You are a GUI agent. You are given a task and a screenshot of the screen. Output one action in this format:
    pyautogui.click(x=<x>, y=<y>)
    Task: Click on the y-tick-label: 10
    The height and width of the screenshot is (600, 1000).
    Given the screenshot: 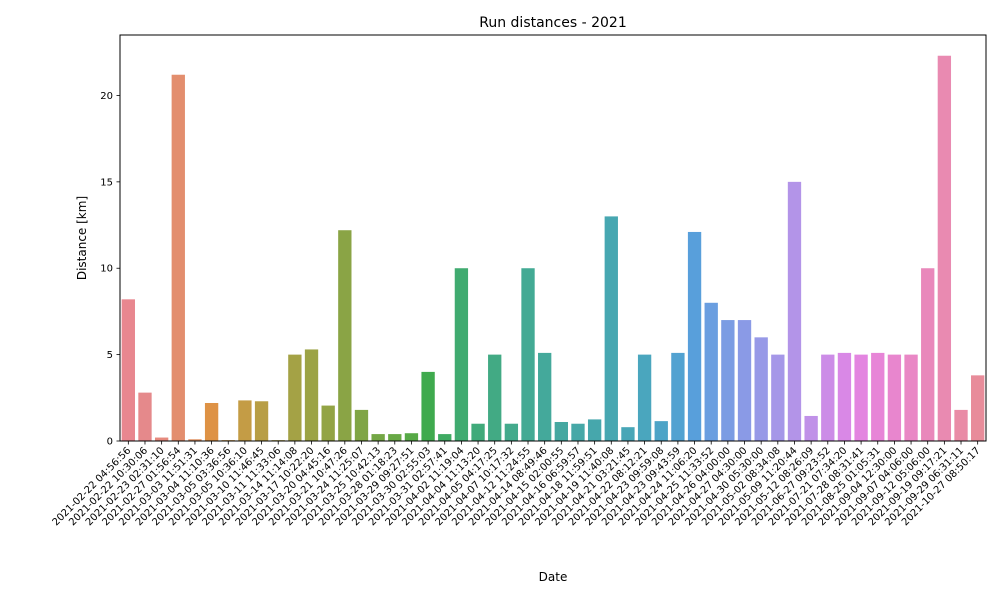 What is the action you would take?
    pyautogui.click(x=106, y=269)
    